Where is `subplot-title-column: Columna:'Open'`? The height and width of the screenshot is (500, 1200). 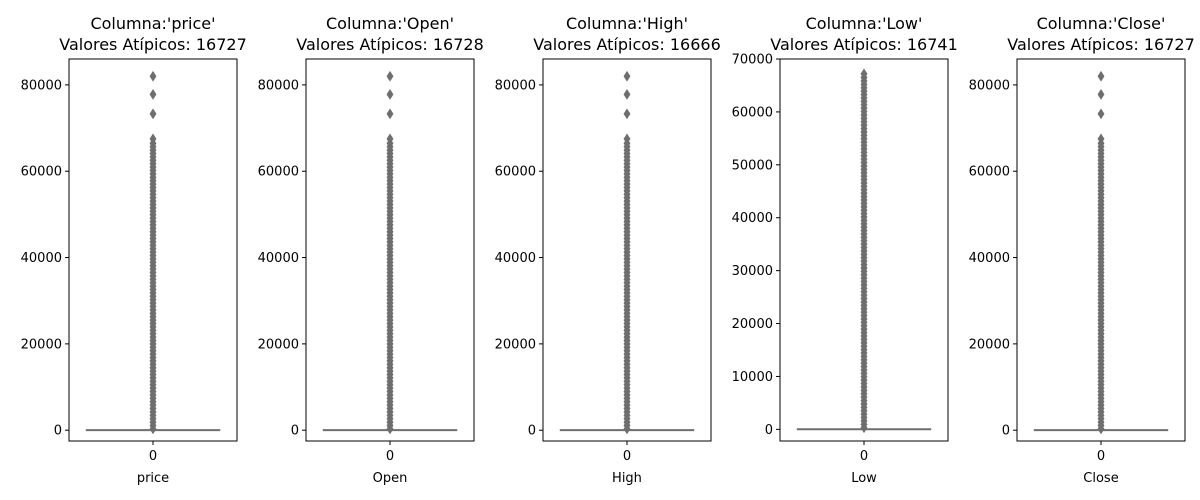 subplot-title-column: Columna:'Open' is located at coordinates (390, 23).